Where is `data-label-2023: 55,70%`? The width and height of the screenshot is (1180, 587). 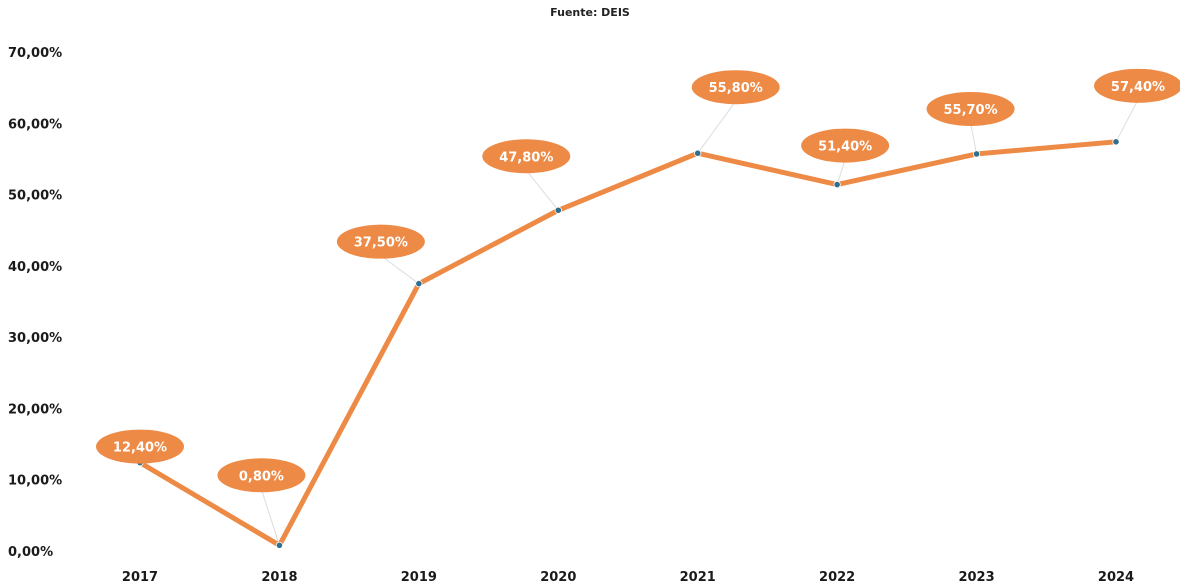 data-label-2023: 55,70% is located at coordinates (971, 109).